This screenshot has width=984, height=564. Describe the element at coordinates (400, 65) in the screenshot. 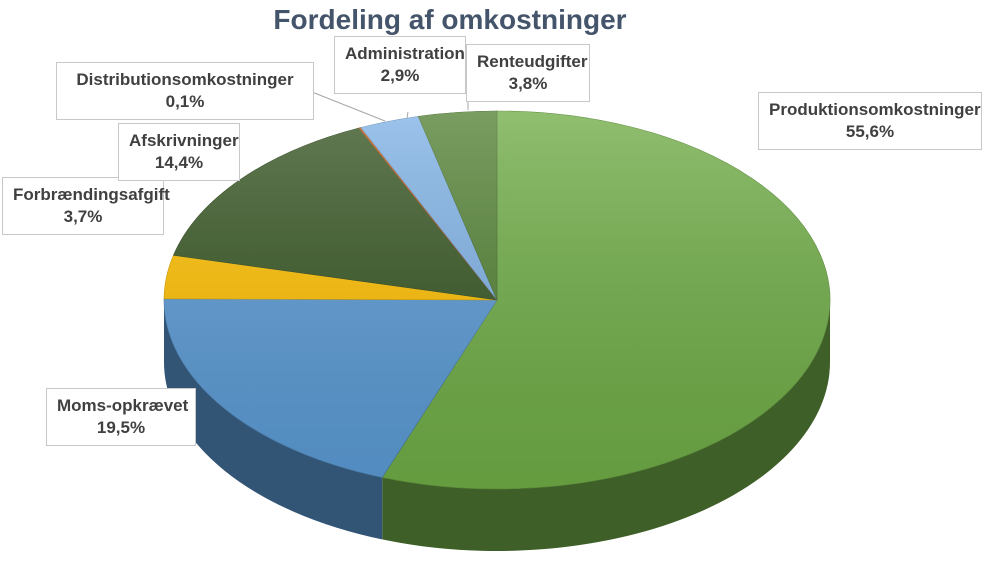

I see `label-administration: Administration 2,9%` at that location.